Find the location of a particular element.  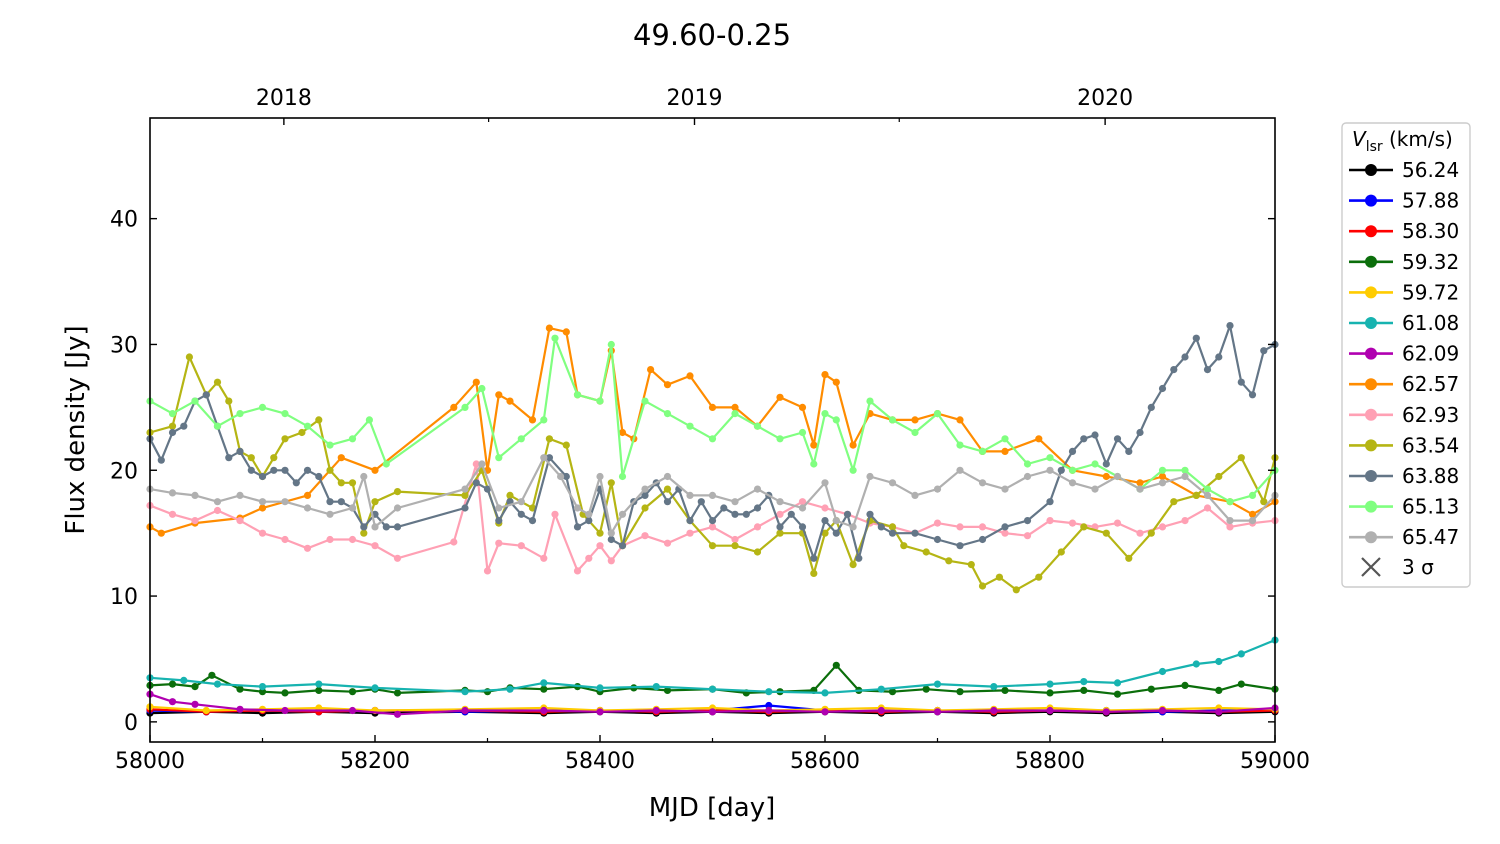

y-tick-label: 20 is located at coordinates (124, 471).